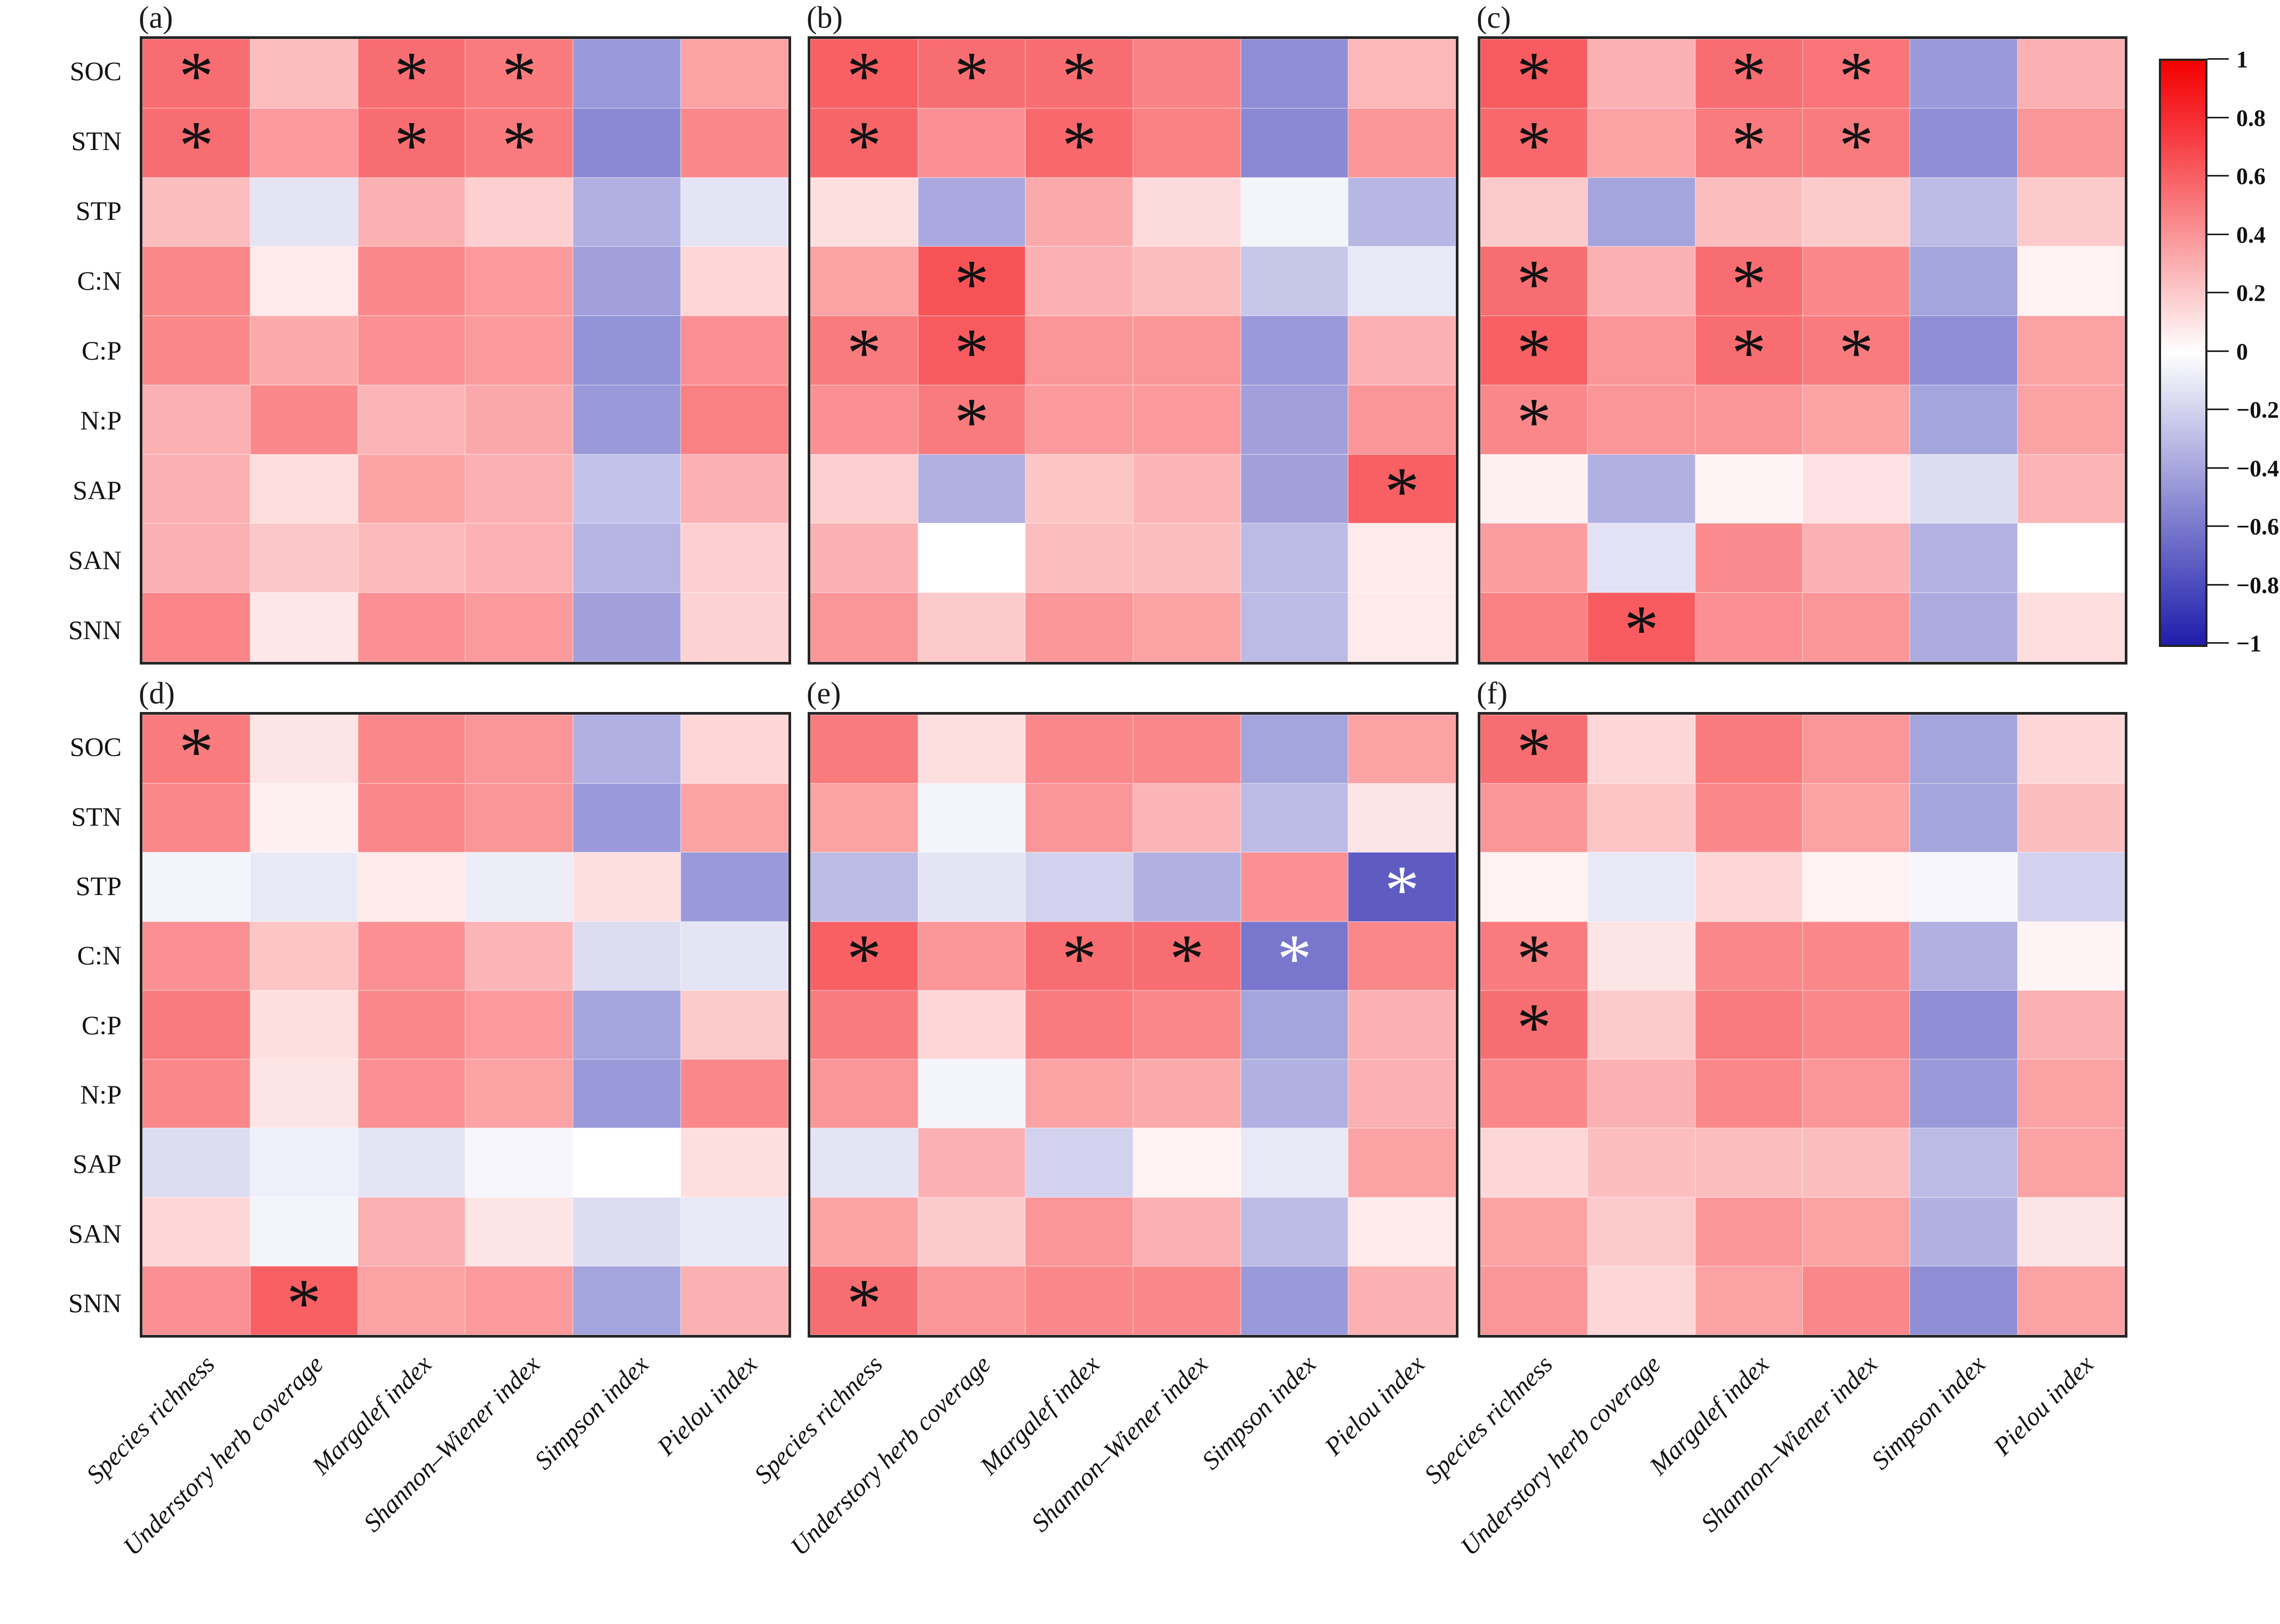 Image resolution: width=2280 pixels, height=1624 pixels. What do you see at coordinates (1789, 1444) in the screenshot?
I see `x-axis-label-shannon-wiener-index: Shannon–Wiener index` at bounding box center [1789, 1444].